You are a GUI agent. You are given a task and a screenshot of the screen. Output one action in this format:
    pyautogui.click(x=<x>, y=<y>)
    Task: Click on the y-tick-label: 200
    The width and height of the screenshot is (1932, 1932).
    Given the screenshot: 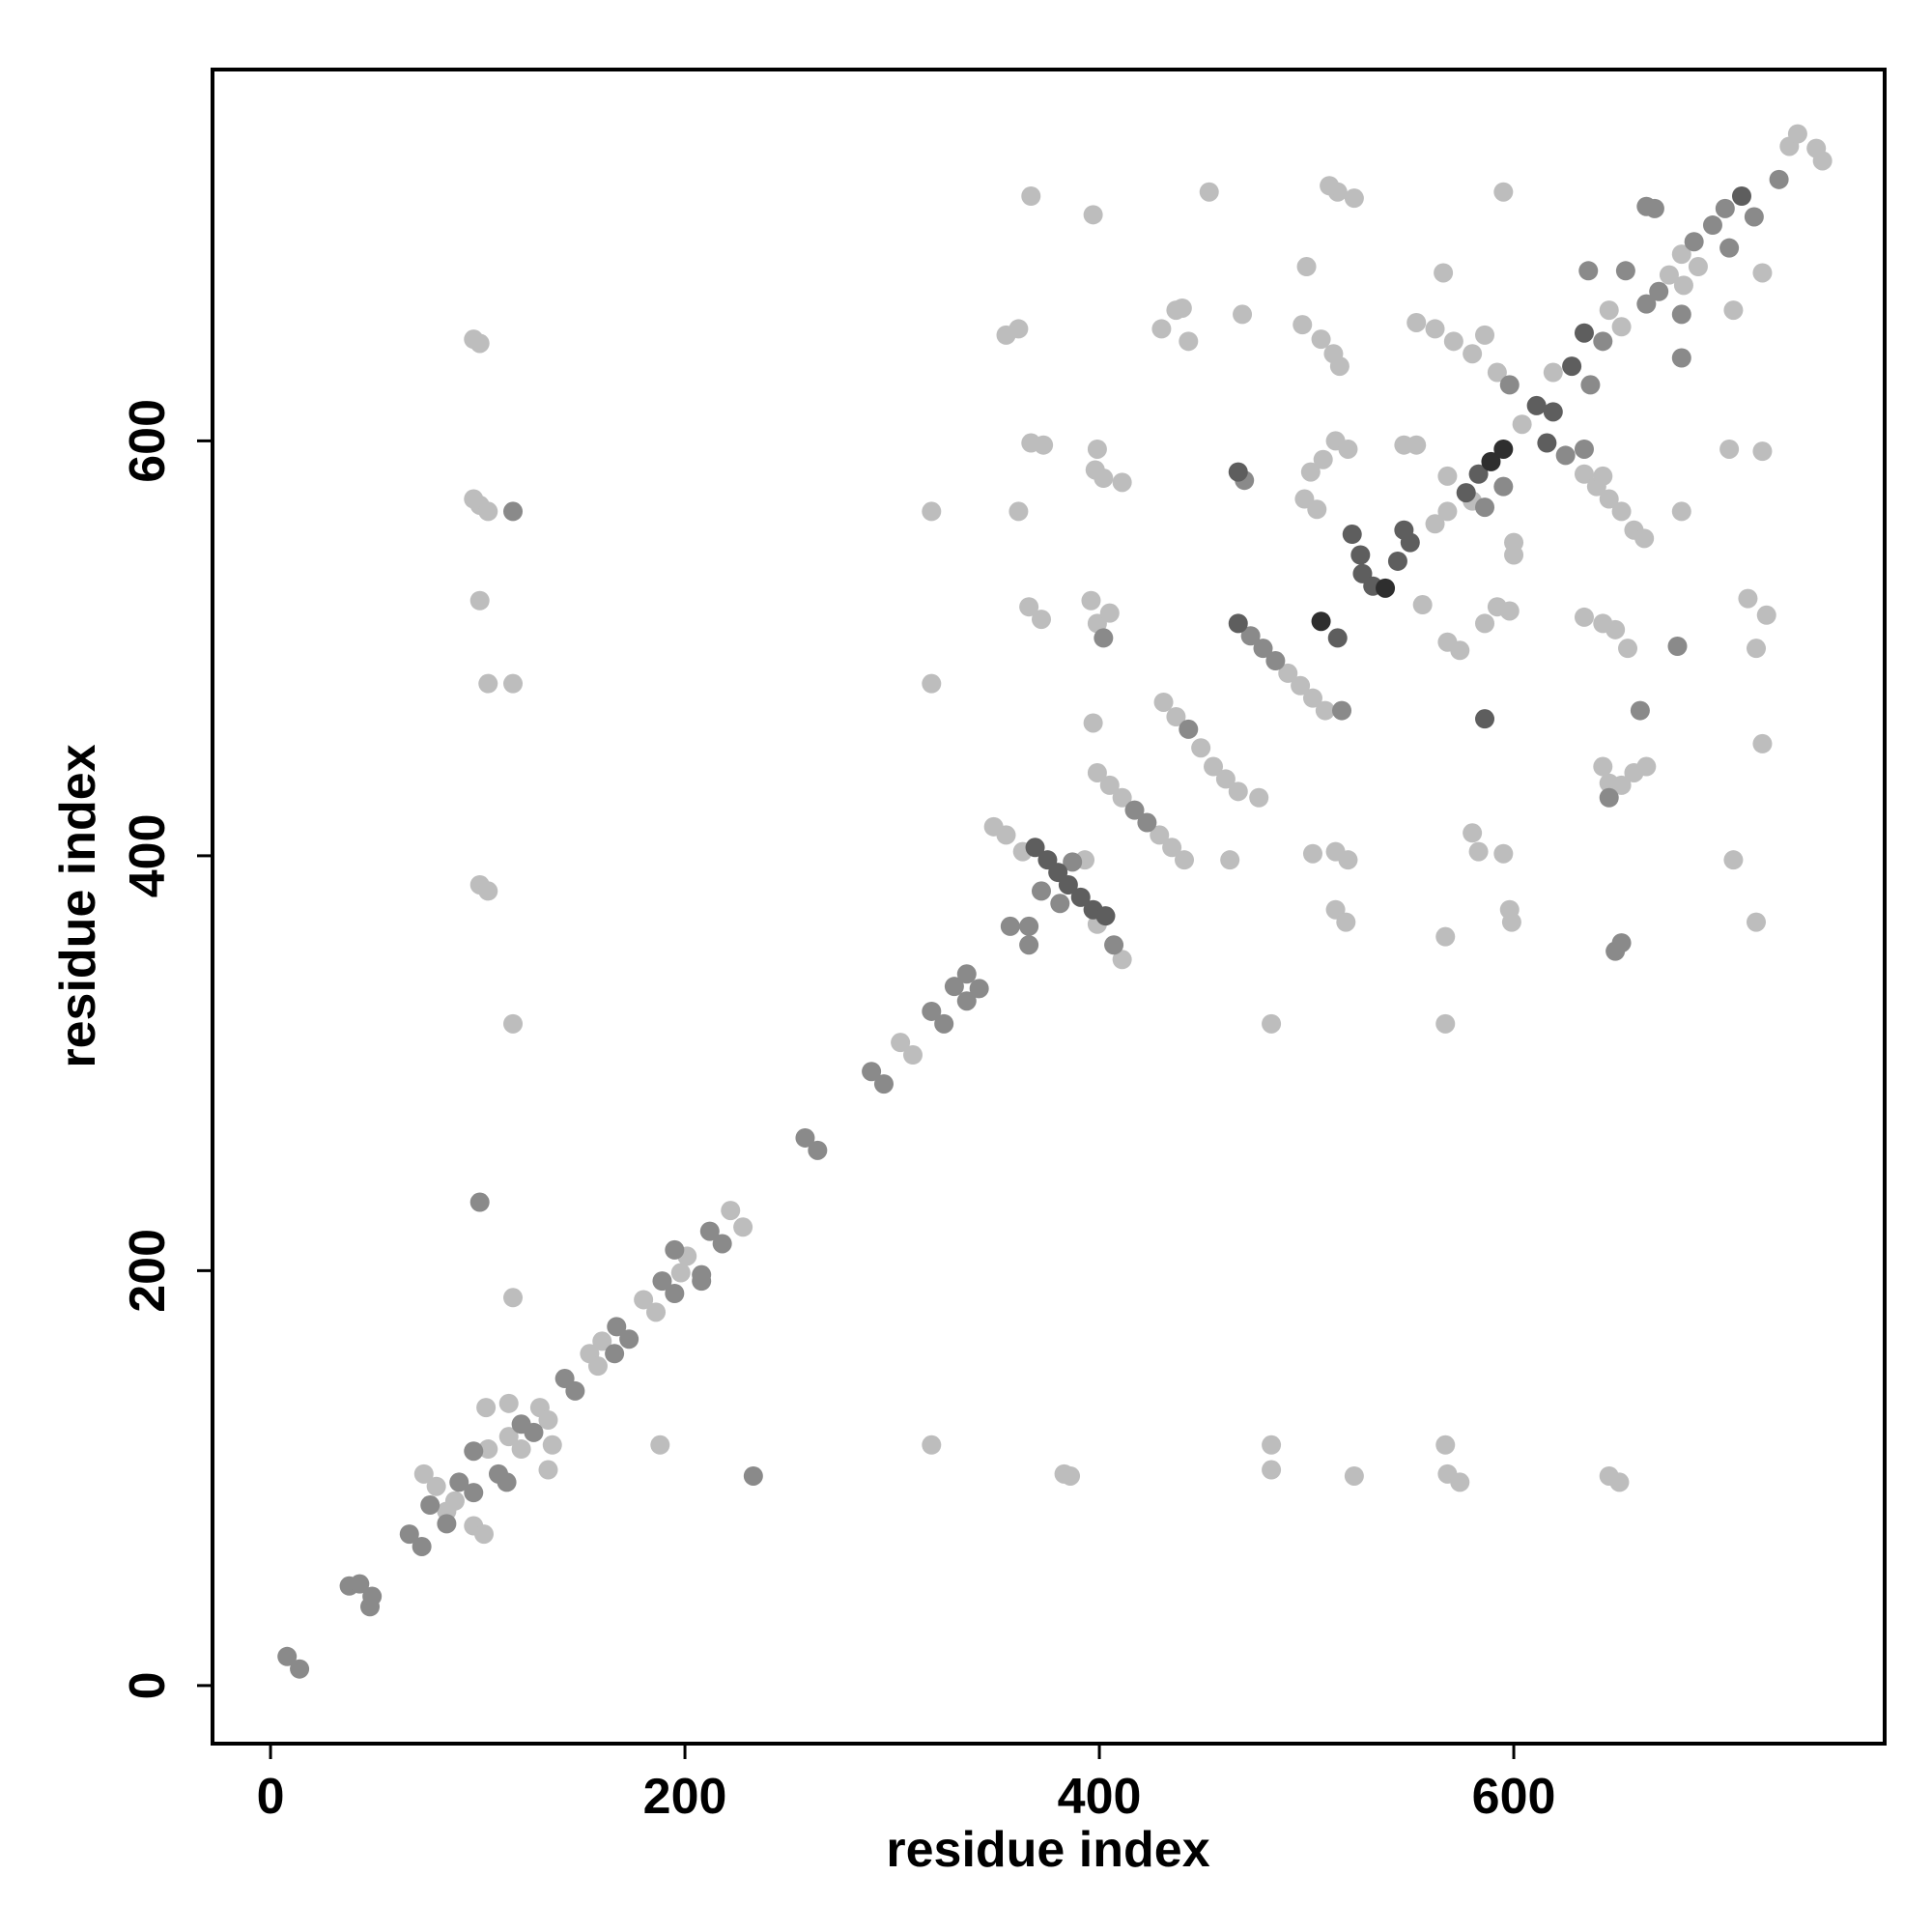 What is the action you would take?
    pyautogui.click(x=148, y=1271)
    